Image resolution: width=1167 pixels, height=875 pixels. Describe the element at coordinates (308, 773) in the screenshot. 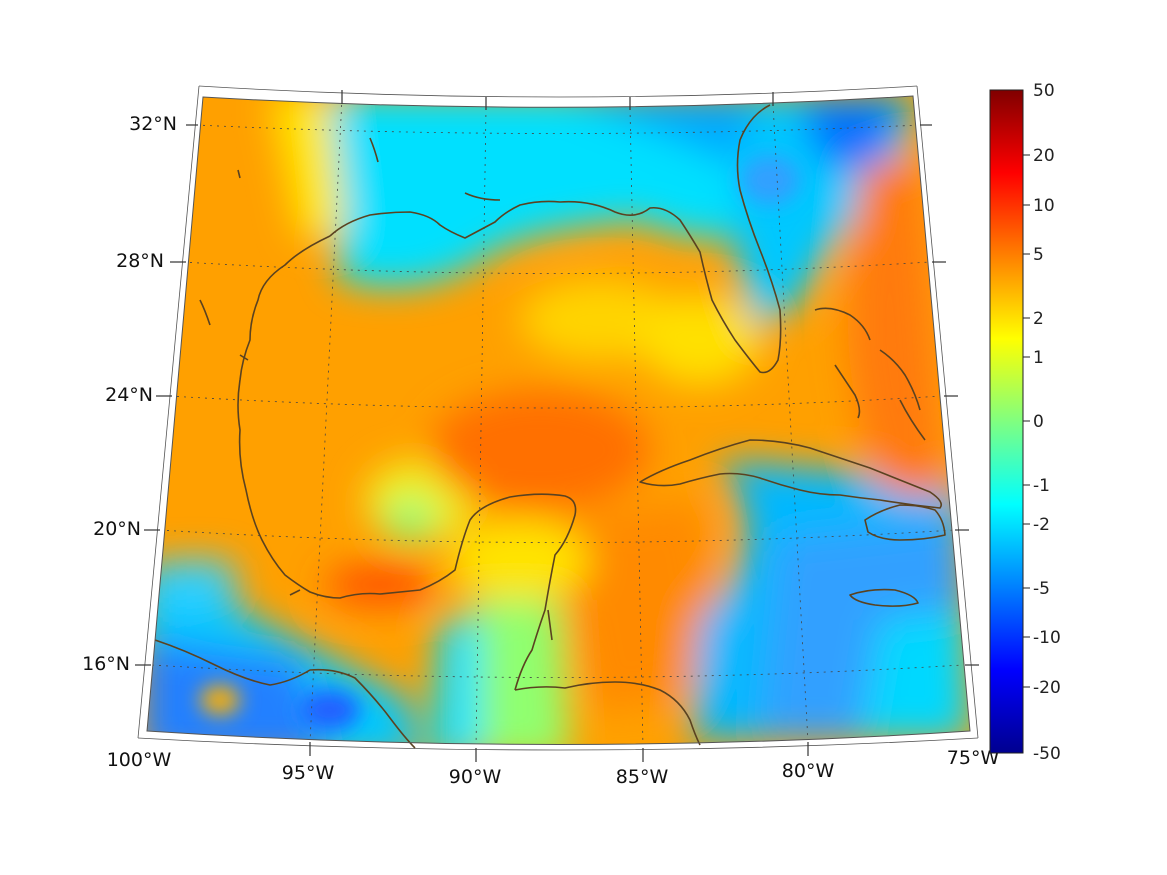

I see `lon-label: 95°W` at that location.